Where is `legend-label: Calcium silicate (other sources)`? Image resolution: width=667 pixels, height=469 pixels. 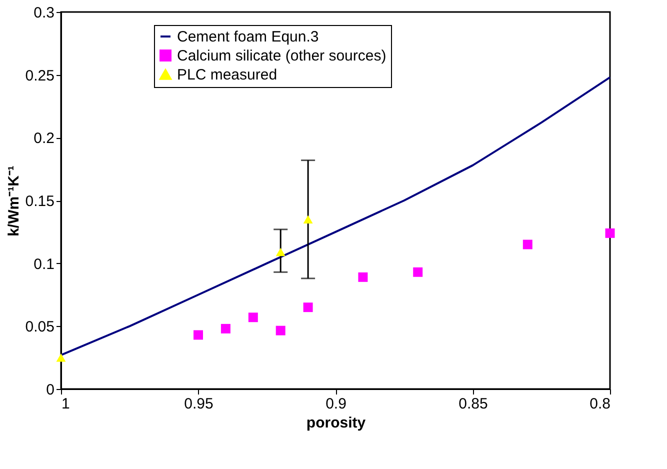 legend-label: Calcium silicate (other sources) is located at coordinates (281, 56).